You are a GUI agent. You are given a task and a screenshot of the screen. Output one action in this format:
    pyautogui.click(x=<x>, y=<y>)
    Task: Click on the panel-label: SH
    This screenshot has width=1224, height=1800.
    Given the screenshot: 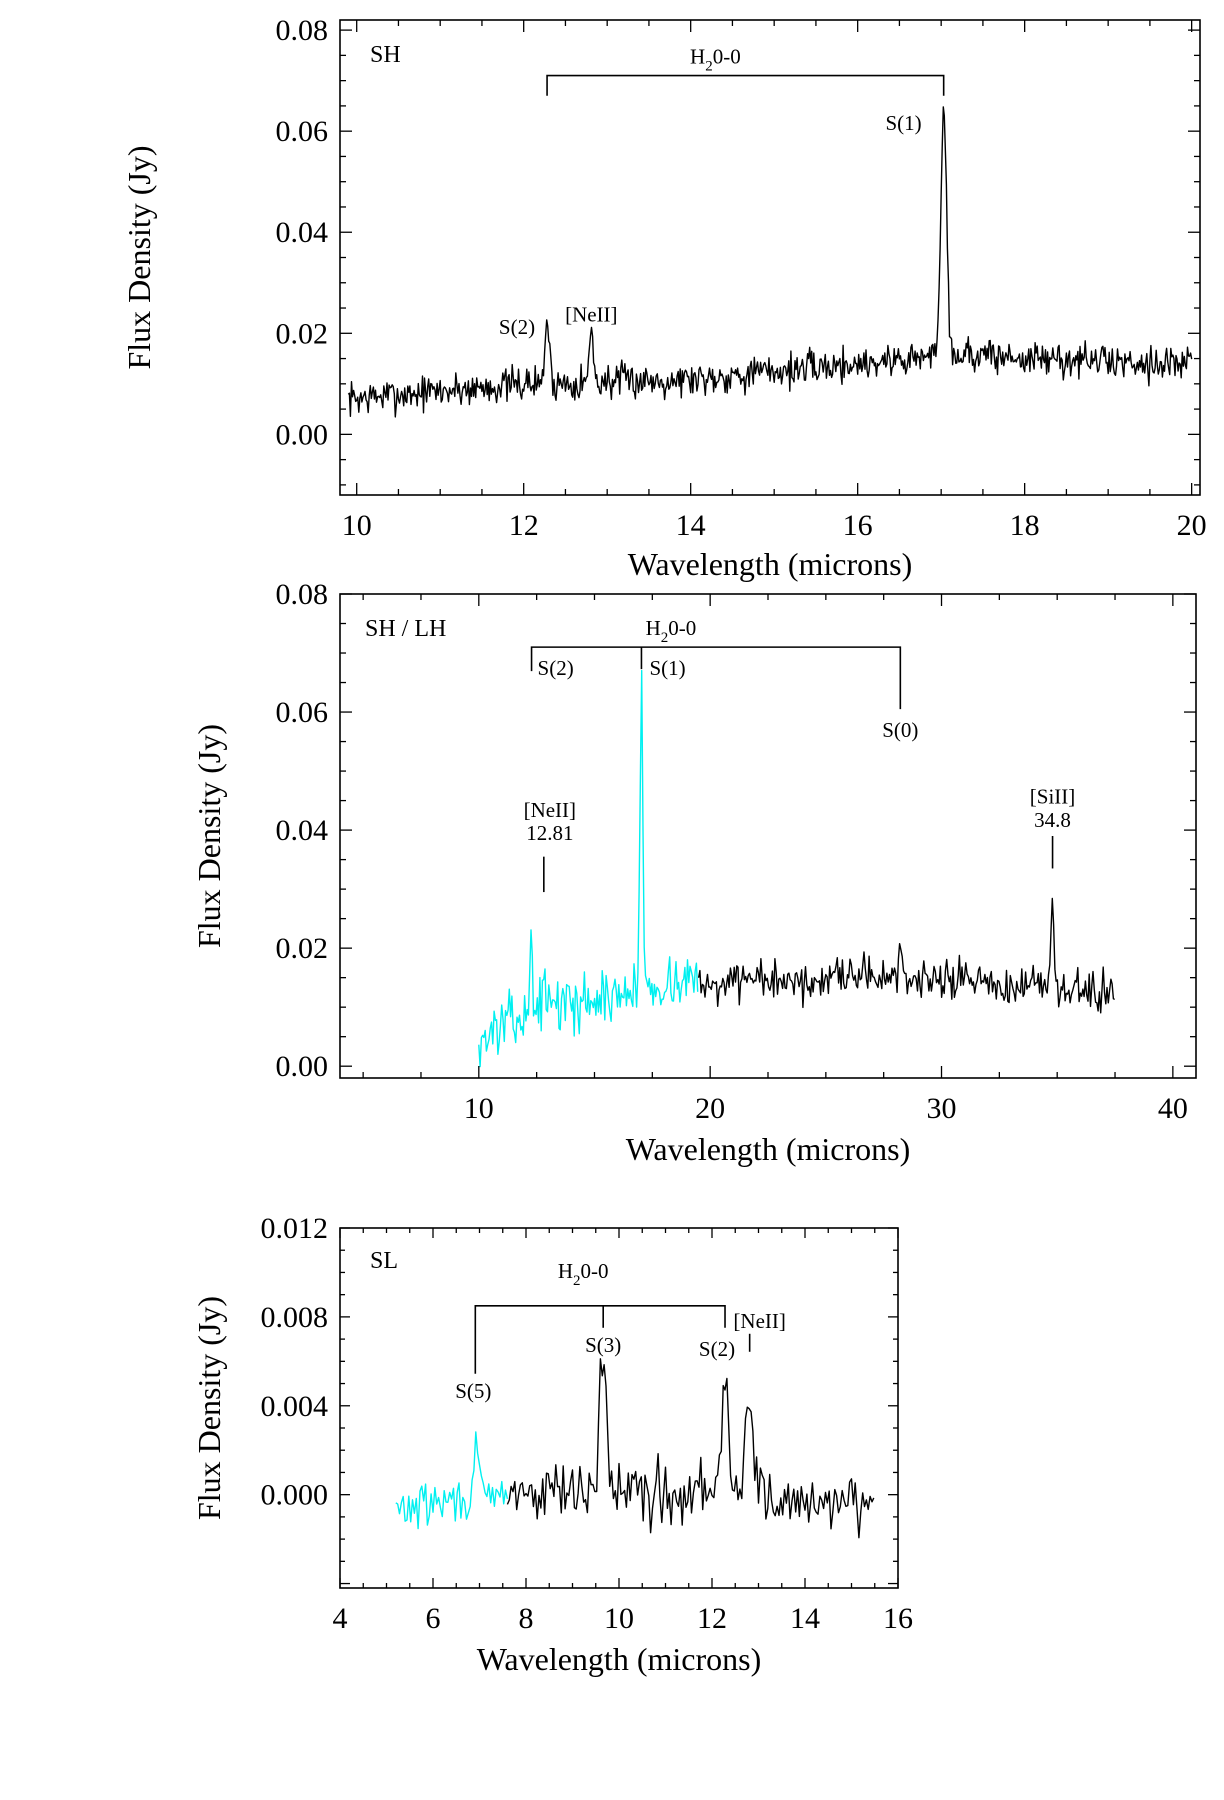 What is the action you would take?
    pyautogui.click(x=385, y=55)
    